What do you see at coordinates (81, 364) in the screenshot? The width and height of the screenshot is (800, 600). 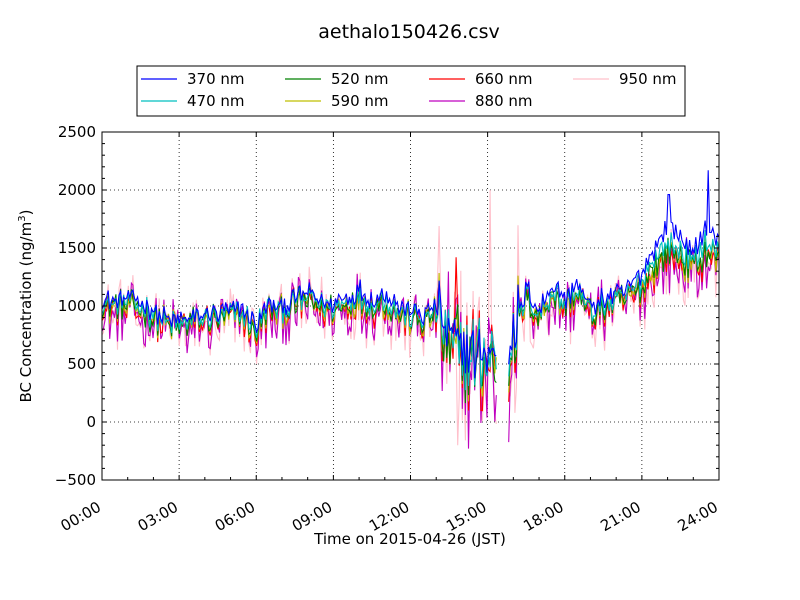 I see `y-tick-label: 500` at bounding box center [81, 364].